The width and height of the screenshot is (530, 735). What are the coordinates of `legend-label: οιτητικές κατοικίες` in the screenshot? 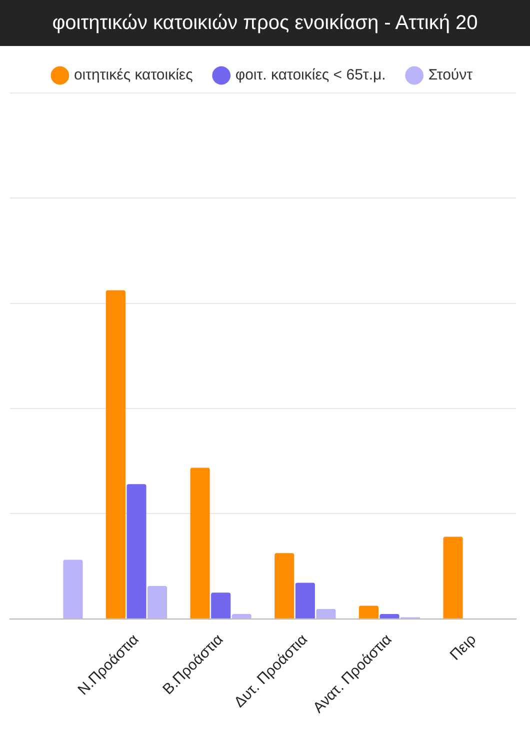 It's located at (133, 75).